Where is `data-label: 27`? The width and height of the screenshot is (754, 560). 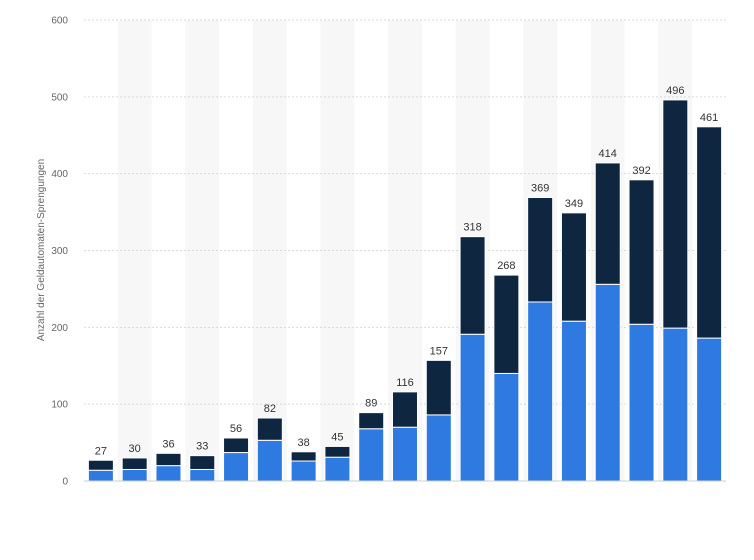 data-label: 27 is located at coordinates (101, 451).